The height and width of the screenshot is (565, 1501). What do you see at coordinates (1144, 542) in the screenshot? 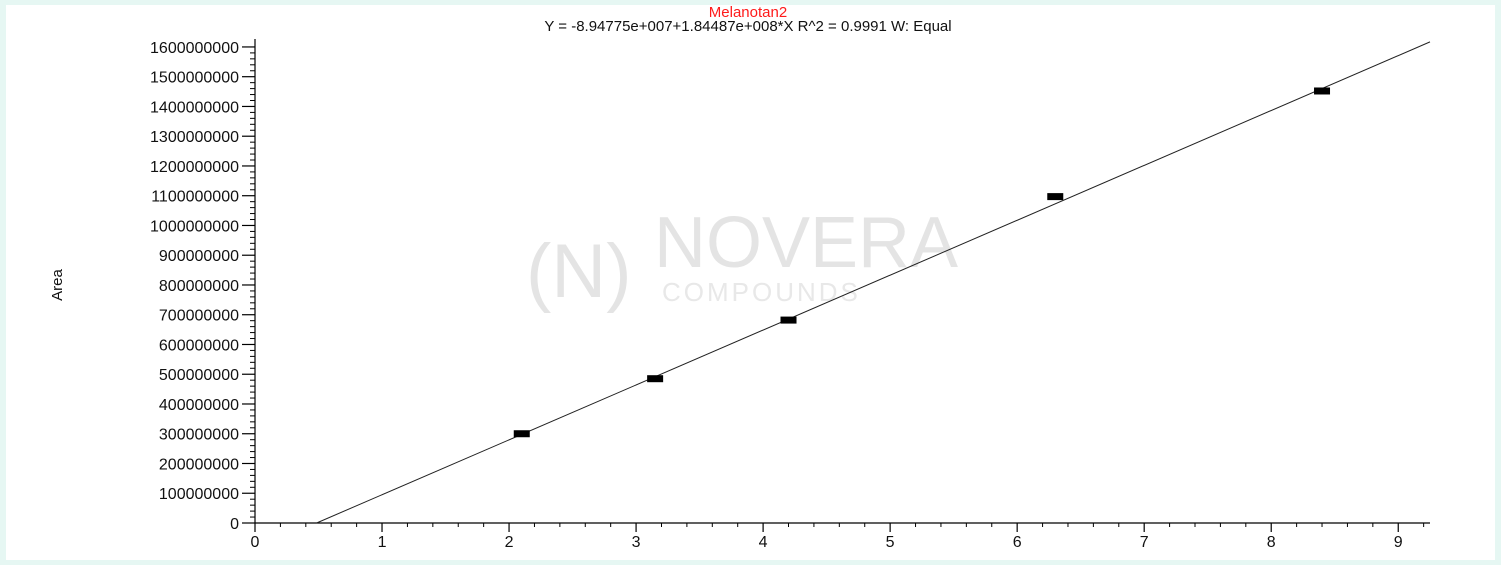
I see `x-tick-label: 7` at bounding box center [1144, 542].